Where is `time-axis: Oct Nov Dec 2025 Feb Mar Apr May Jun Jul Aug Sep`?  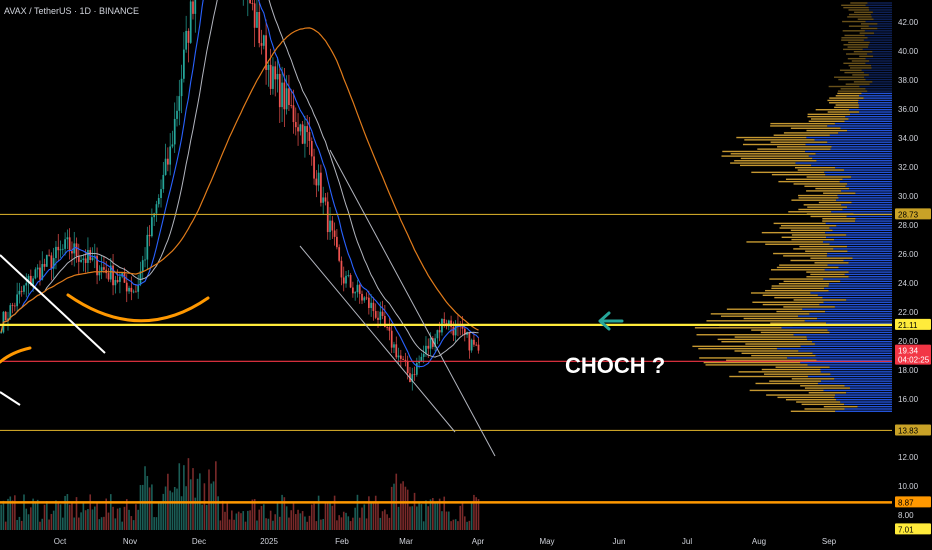
time-axis: Oct Nov Dec 2025 Feb Mar Apr May Jun Jul Aug Sep is located at coordinates (446, 541).